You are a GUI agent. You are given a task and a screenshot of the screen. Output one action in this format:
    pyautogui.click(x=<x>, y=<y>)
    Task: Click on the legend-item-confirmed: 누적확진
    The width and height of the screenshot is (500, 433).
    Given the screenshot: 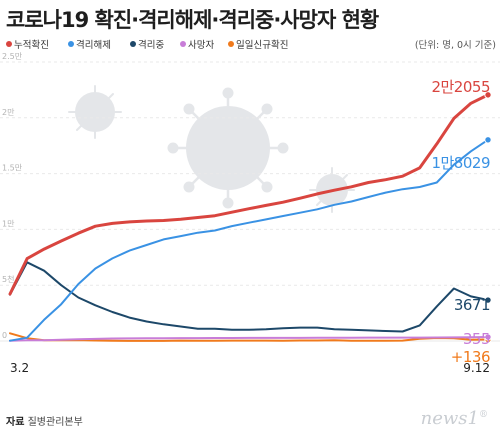 What is the action you would take?
    pyautogui.click(x=27, y=44)
    